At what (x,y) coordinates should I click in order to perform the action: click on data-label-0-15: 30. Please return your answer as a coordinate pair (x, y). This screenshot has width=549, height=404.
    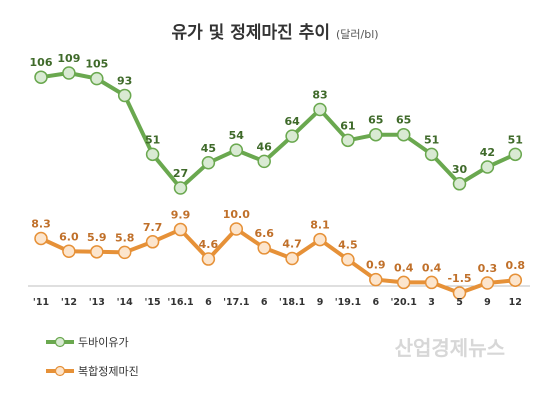
    Looking at the image, I should click on (460, 169).